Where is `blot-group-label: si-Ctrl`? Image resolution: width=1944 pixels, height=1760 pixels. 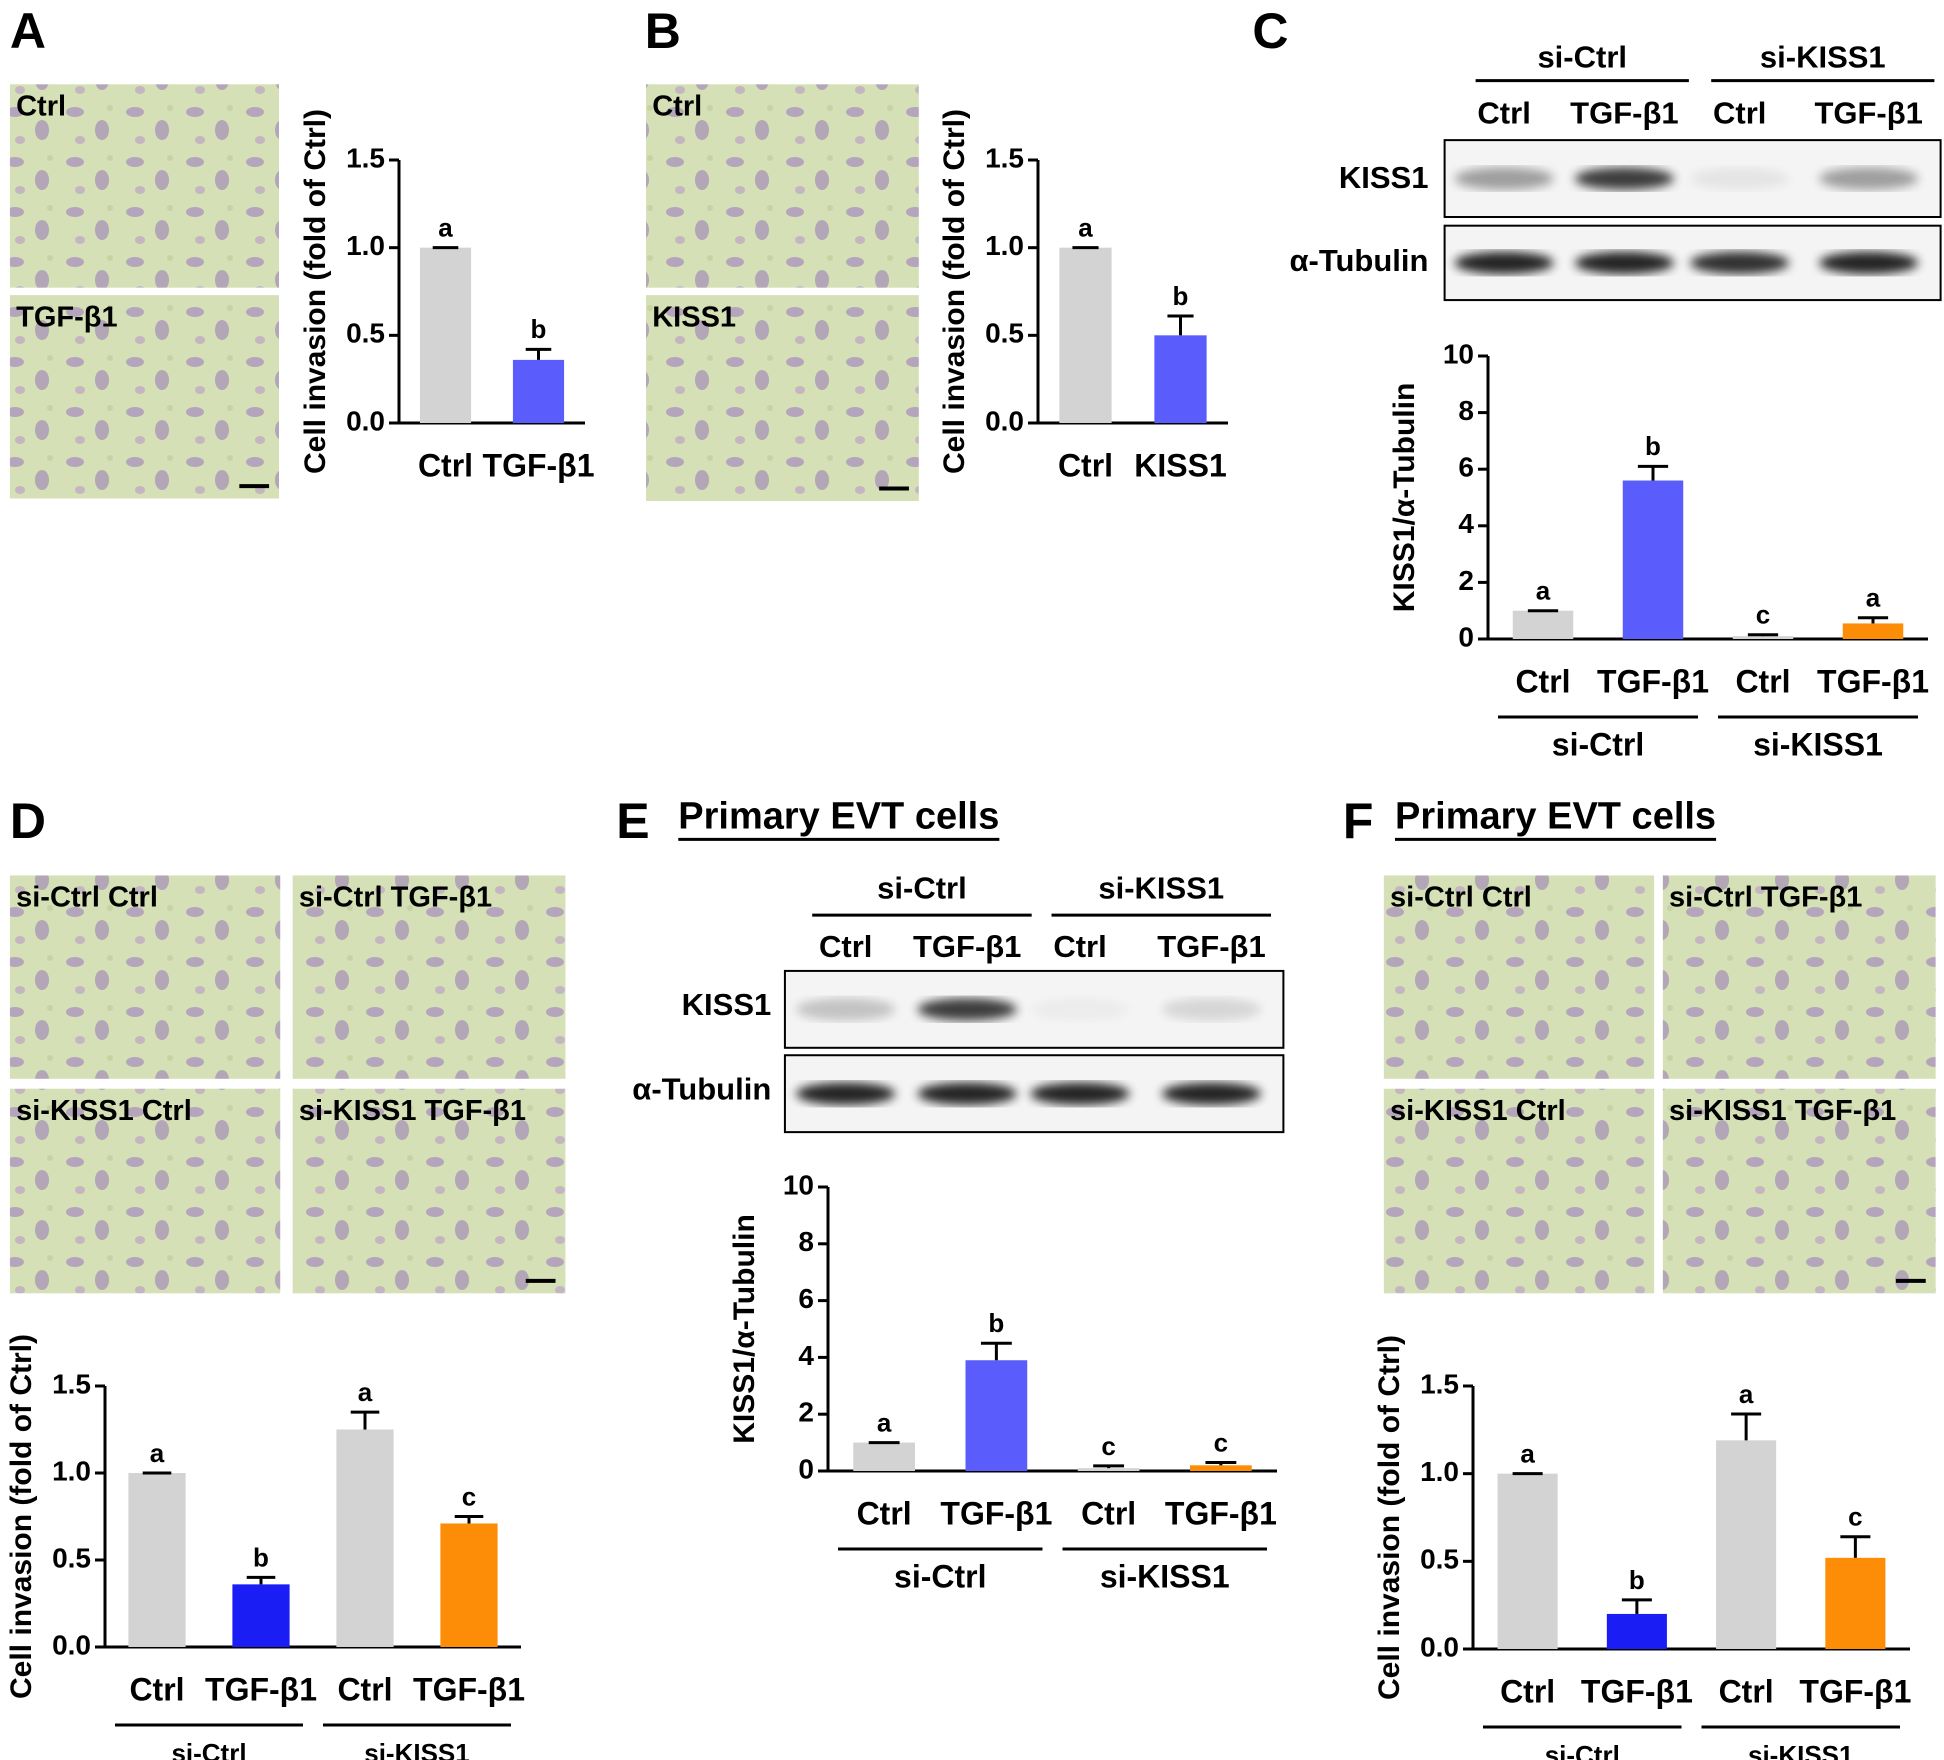 blot-group-label: si-Ctrl is located at coordinates (922, 888).